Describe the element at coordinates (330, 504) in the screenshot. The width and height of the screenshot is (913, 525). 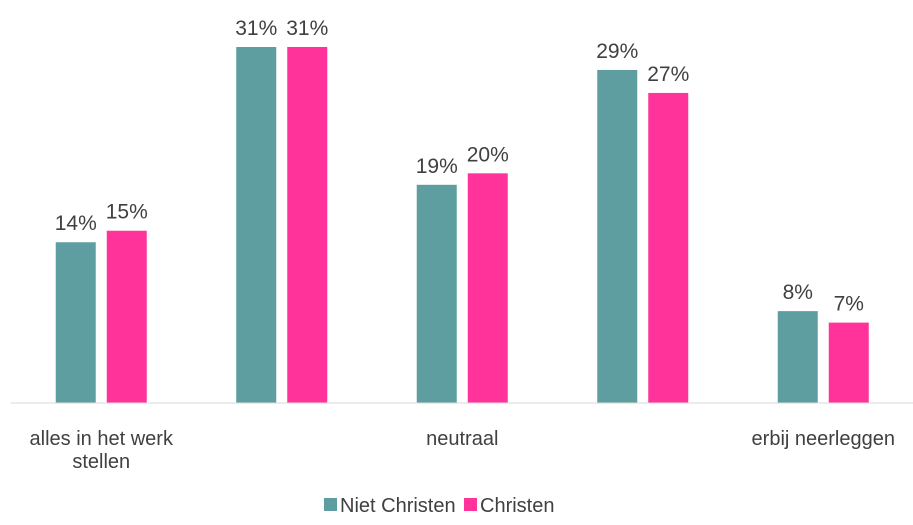
I see `legend-swatch-niet-christen` at that location.